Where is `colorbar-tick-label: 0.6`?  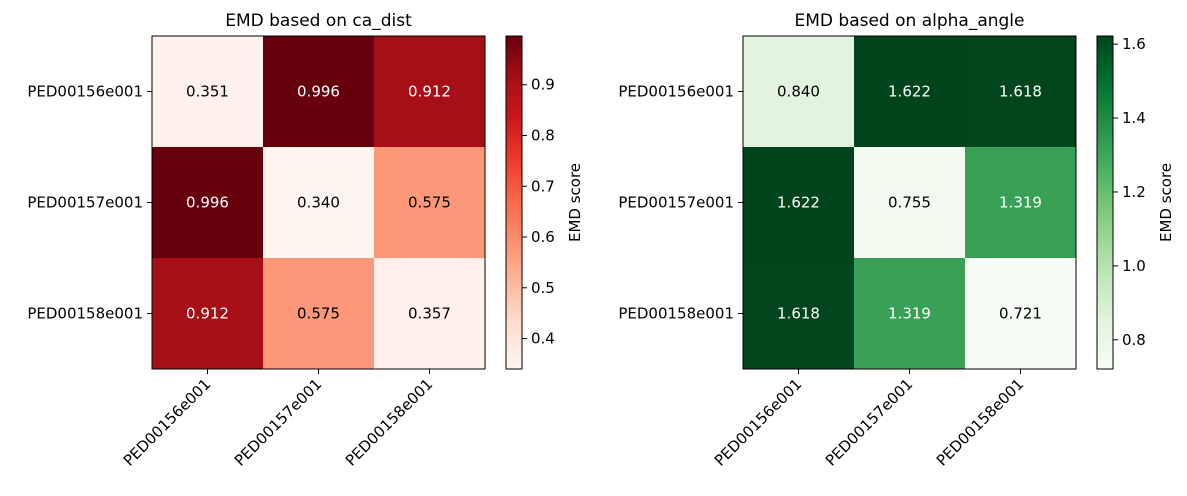
colorbar-tick-label: 0.6 is located at coordinates (543, 237).